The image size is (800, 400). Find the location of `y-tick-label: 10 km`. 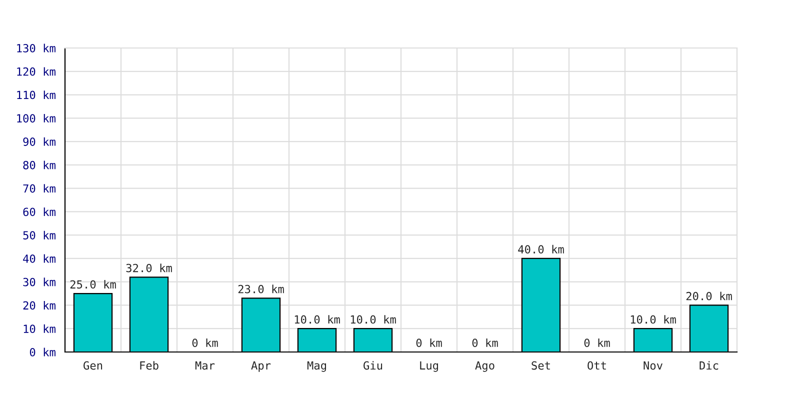

y-tick-label: 10 km is located at coordinates (40, 329).